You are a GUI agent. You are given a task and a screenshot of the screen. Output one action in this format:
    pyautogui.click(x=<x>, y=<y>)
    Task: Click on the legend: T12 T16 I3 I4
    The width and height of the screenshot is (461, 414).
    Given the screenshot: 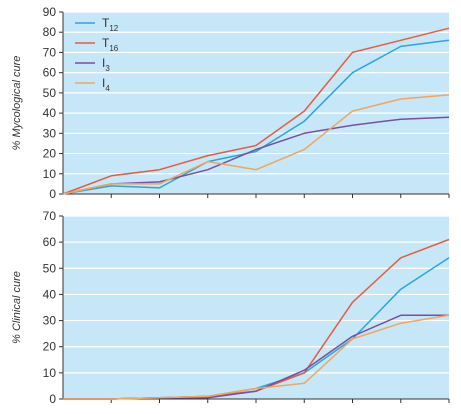 What is the action you would take?
    pyautogui.click(x=97, y=54)
    